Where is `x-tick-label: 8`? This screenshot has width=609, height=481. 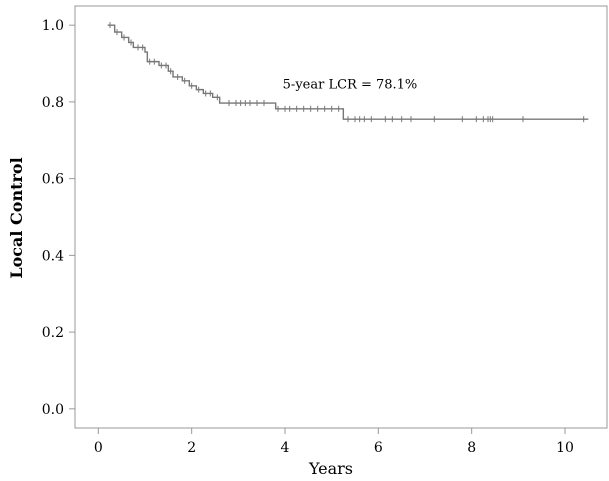 x-tick-label: 8 is located at coordinates (471, 448).